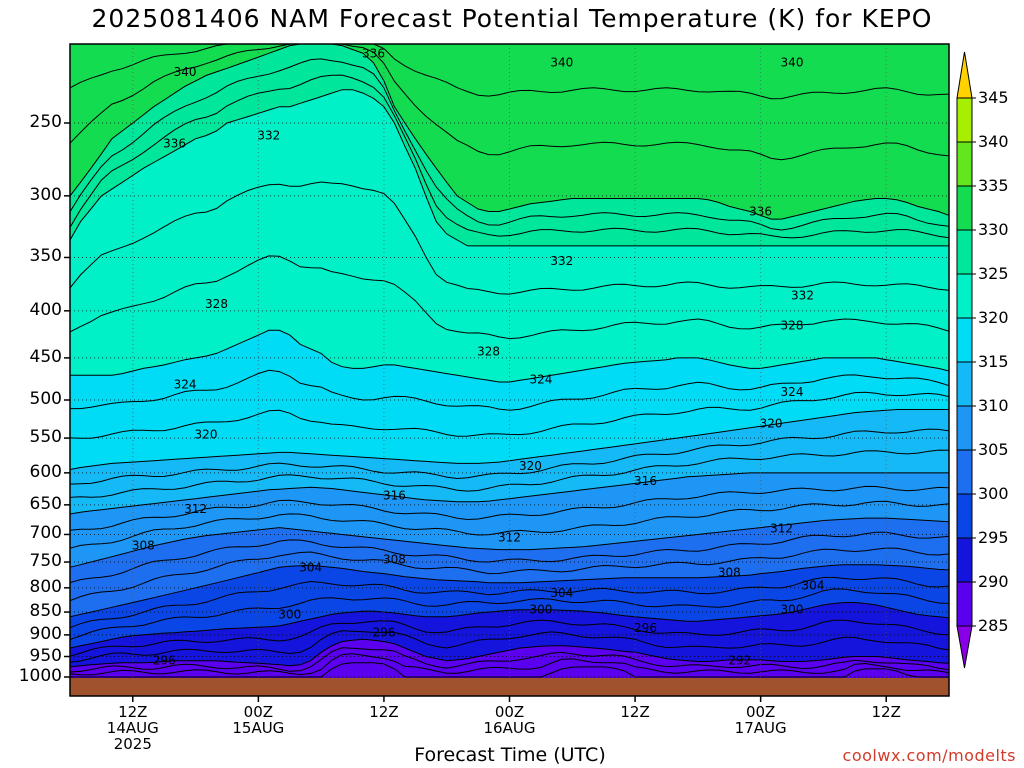  Describe the element at coordinates (45, 256) in the screenshot. I see `y-tick-label: 350` at that location.